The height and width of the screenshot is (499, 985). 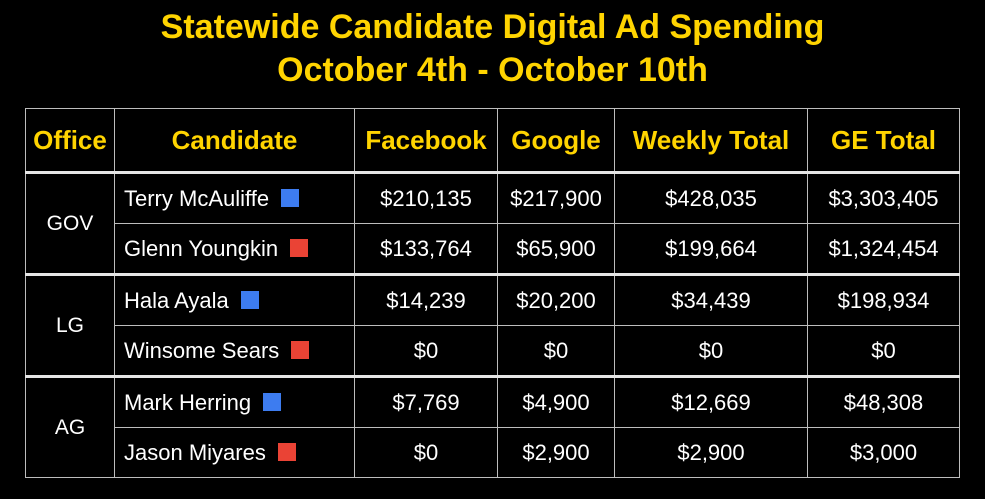 What do you see at coordinates (883, 300) in the screenshot?
I see `ge-total-cell: $198,934` at bounding box center [883, 300].